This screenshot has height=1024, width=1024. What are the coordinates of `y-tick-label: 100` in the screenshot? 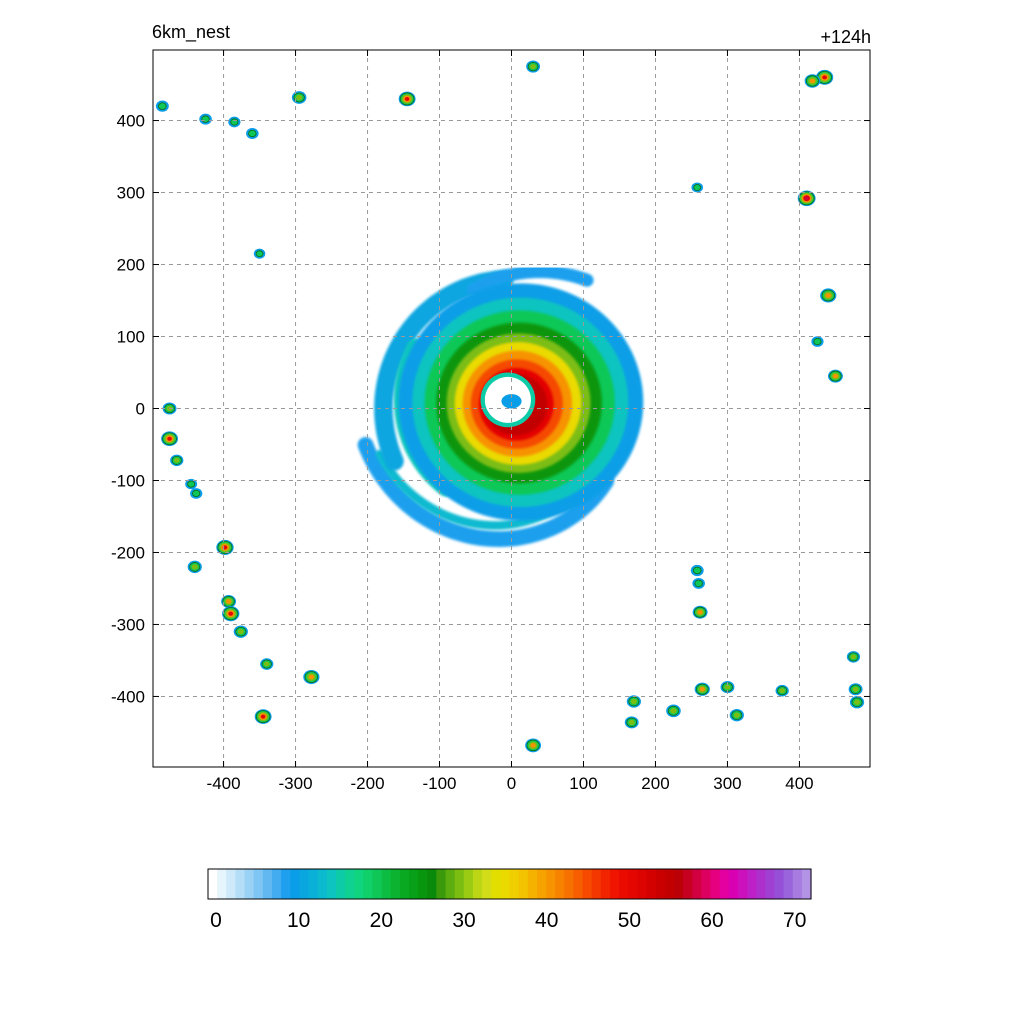 It's located at (131, 337).